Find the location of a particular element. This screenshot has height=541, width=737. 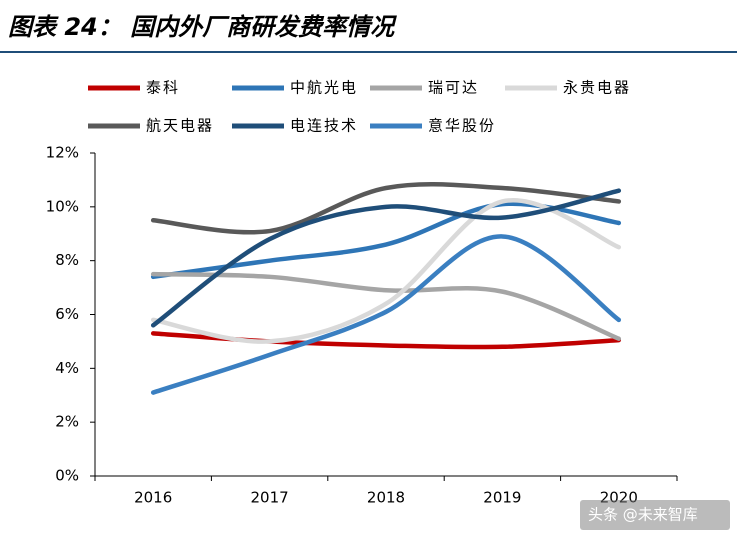

y-tick-label: 10% is located at coordinates (62, 206).